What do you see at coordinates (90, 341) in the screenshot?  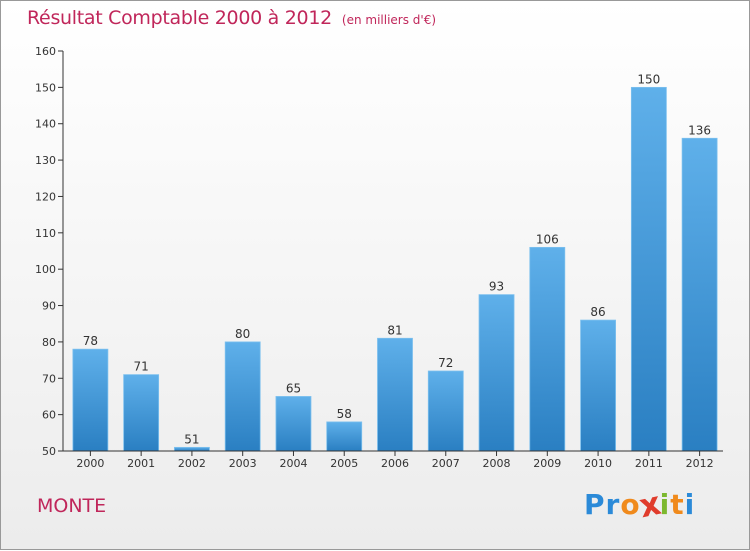 I see `bar-value-label: 78` at bounding box center [90, 341].